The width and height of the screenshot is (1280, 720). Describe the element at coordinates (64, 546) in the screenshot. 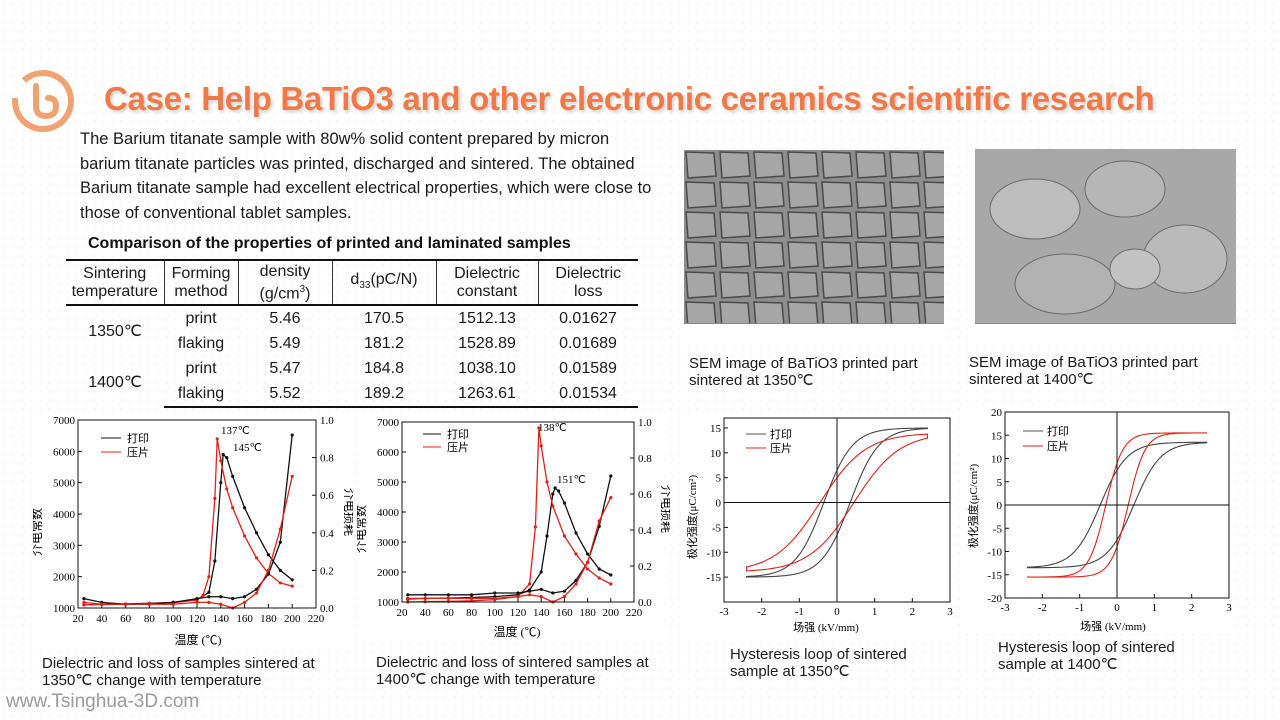

I see `y-tick-label-left: 3000` at that location.